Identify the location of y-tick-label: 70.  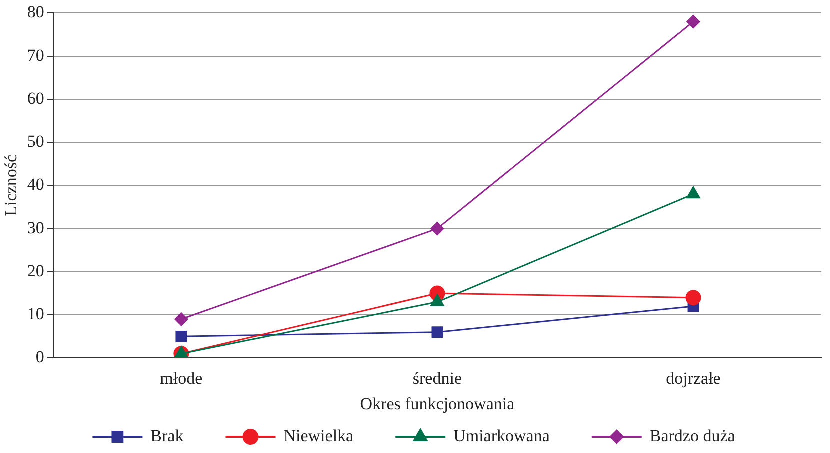
(35, 55).